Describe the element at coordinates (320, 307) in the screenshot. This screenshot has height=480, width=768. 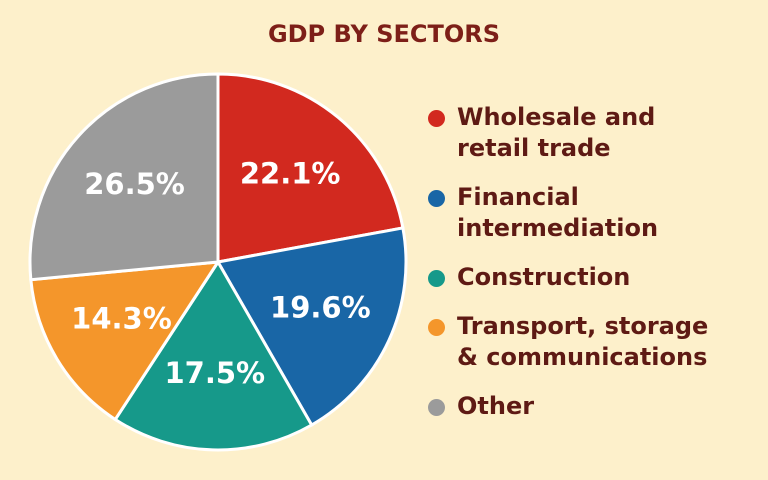
I see `data-label: 19.6%` at that location.